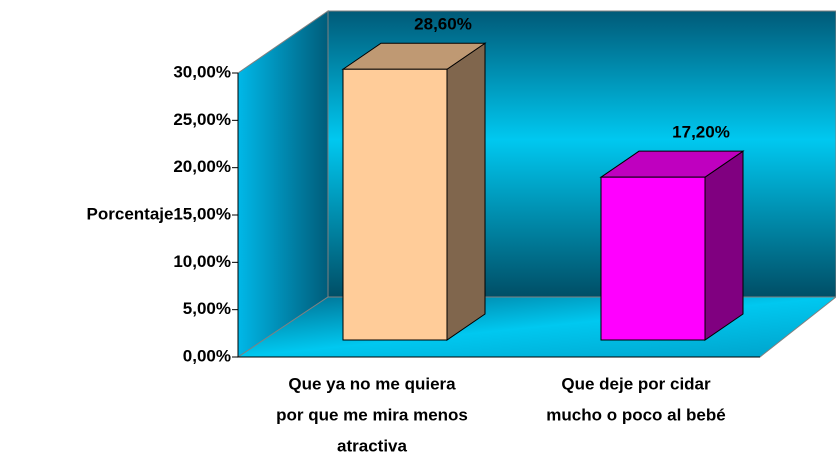 This screenshot has height=461, width=836. What do you see at coordinates (372, 445) in the screenshot?
I see `x-tick-label: atractiva` at bounding box center [372, 445].